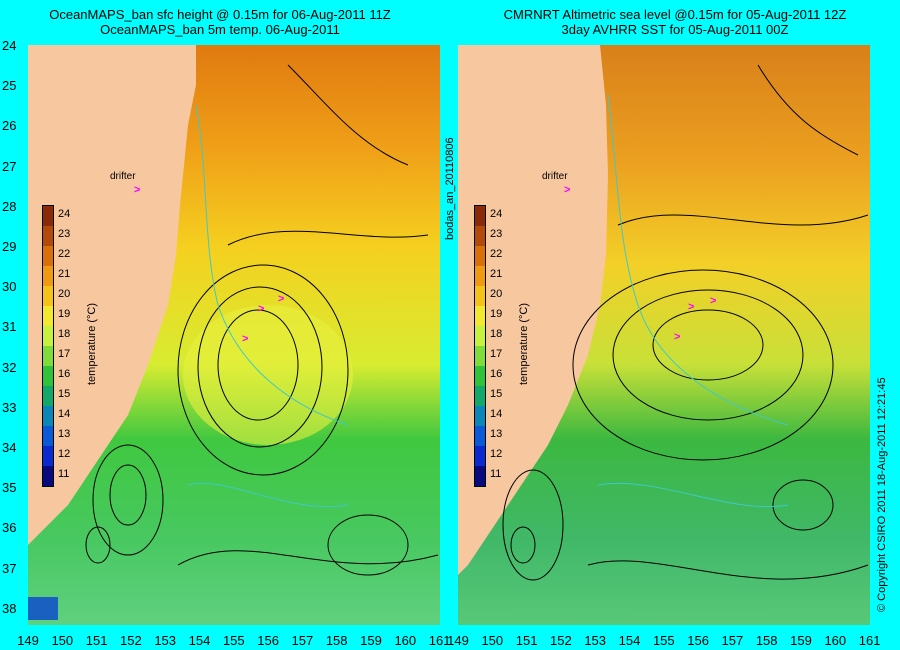 This screenshot has height=650, width=900. I want to click on colorbar-tick-label: 14, so click(496, 414).